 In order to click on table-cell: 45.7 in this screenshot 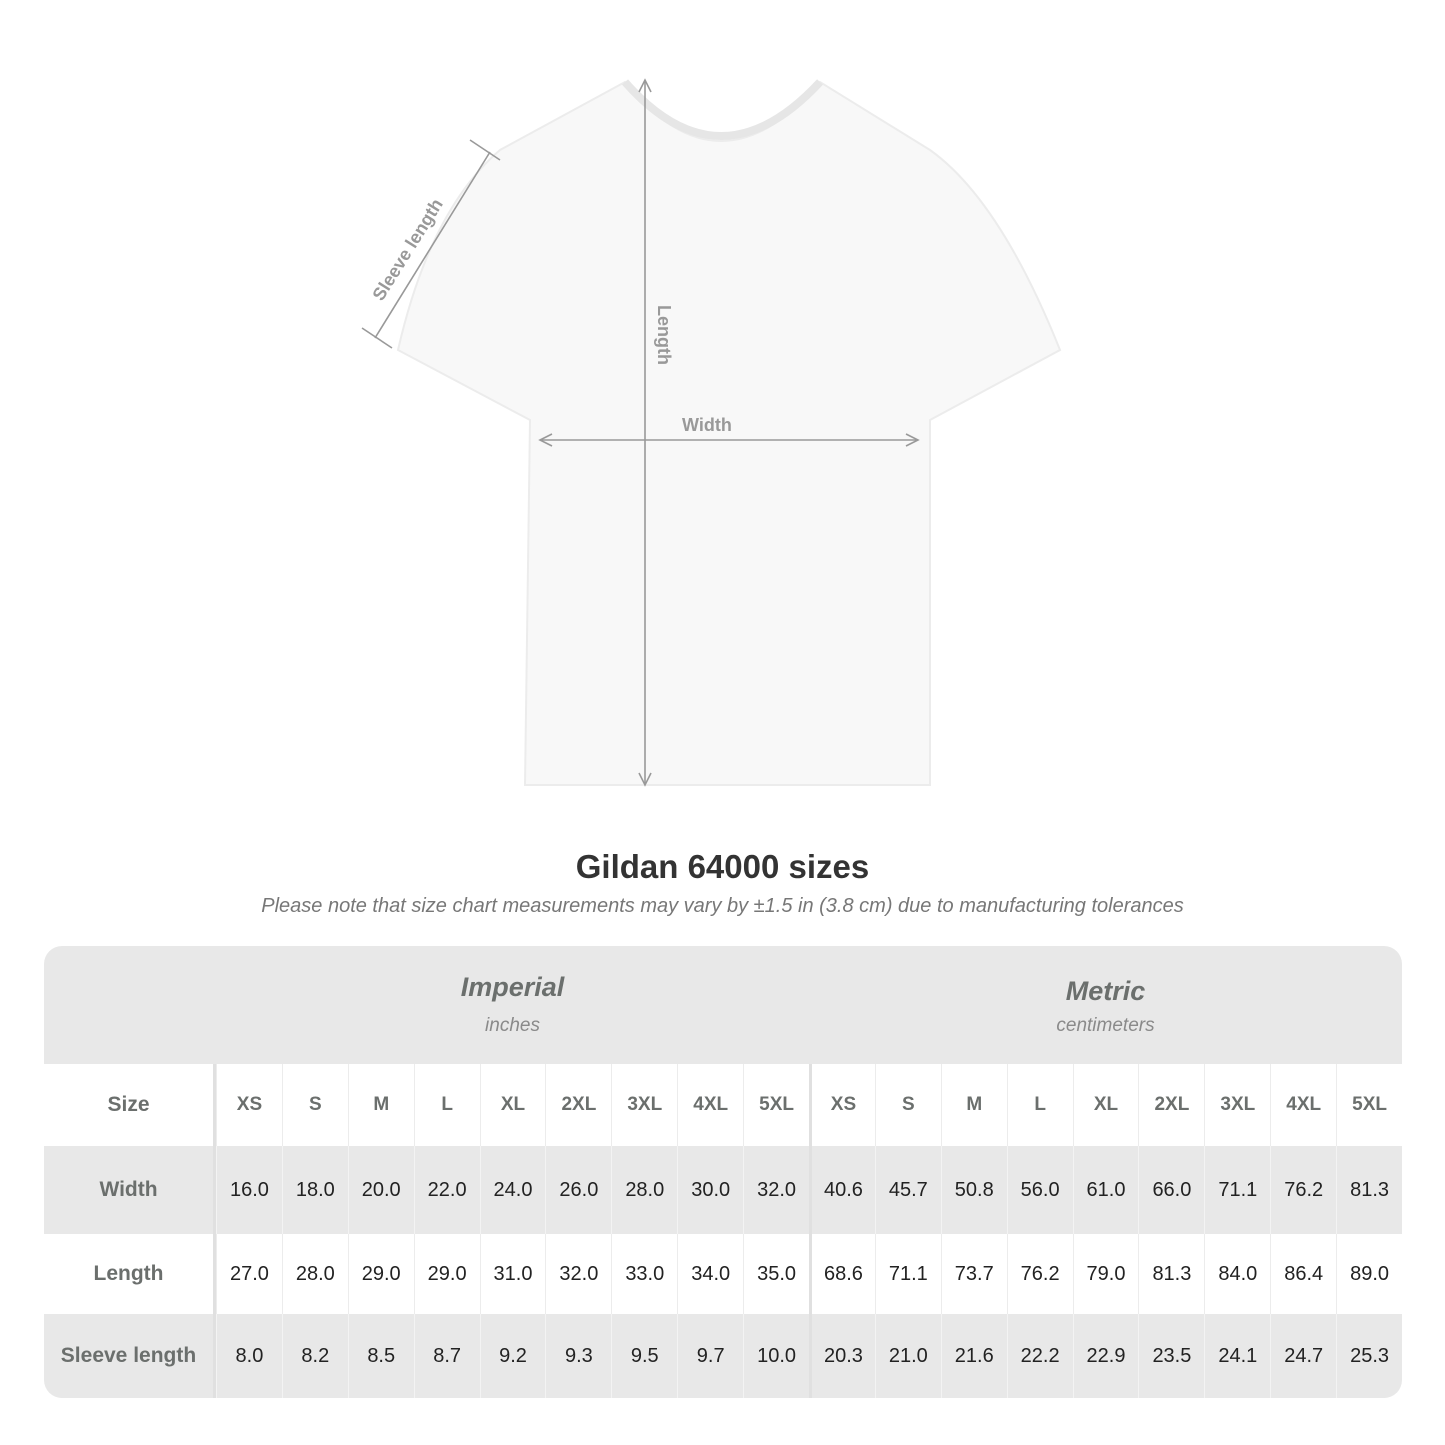, I will do `click(907, 1190)`.